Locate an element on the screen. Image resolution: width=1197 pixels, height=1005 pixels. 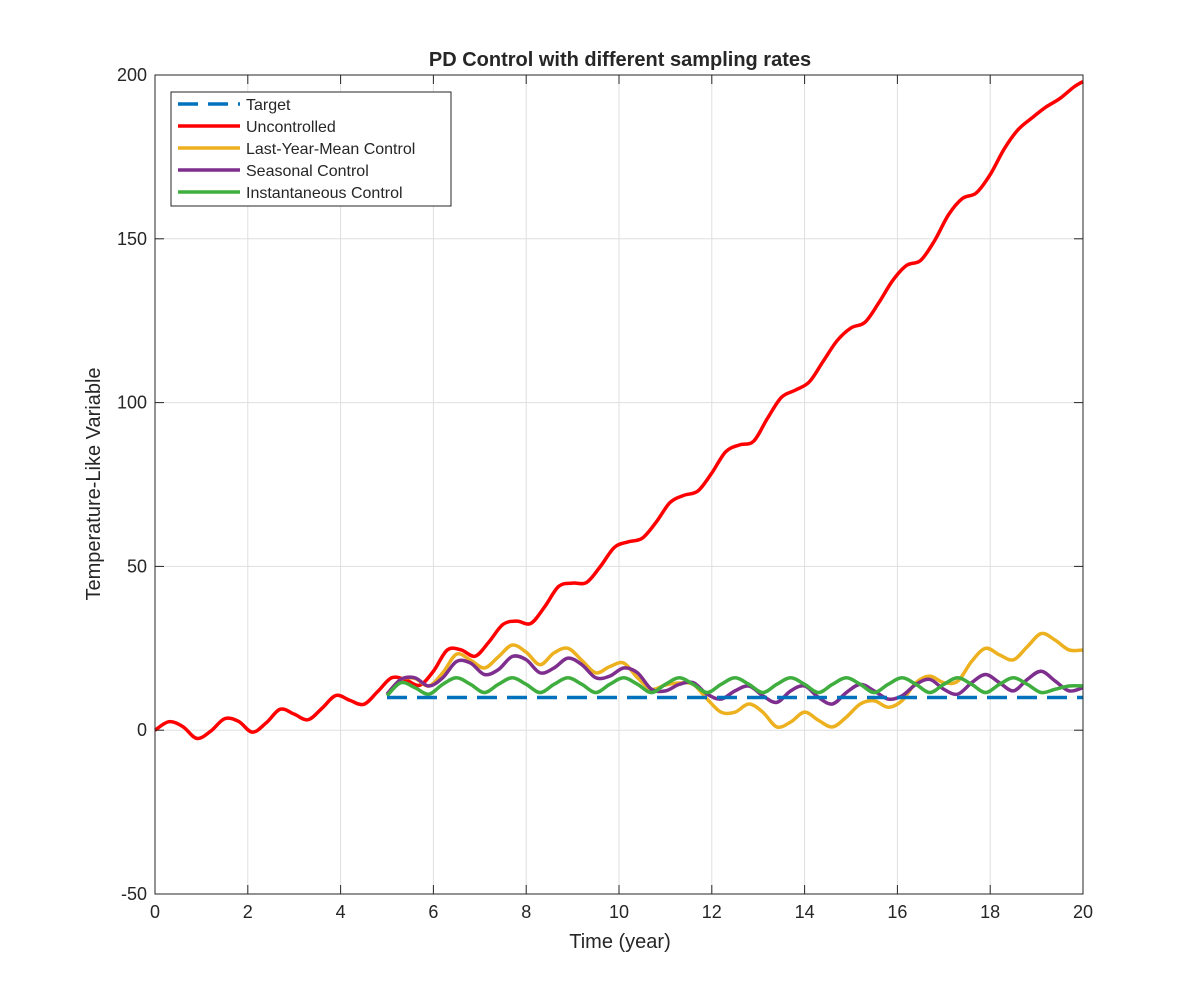
y-tick-label: 50 is located at coordinates (137, 566).